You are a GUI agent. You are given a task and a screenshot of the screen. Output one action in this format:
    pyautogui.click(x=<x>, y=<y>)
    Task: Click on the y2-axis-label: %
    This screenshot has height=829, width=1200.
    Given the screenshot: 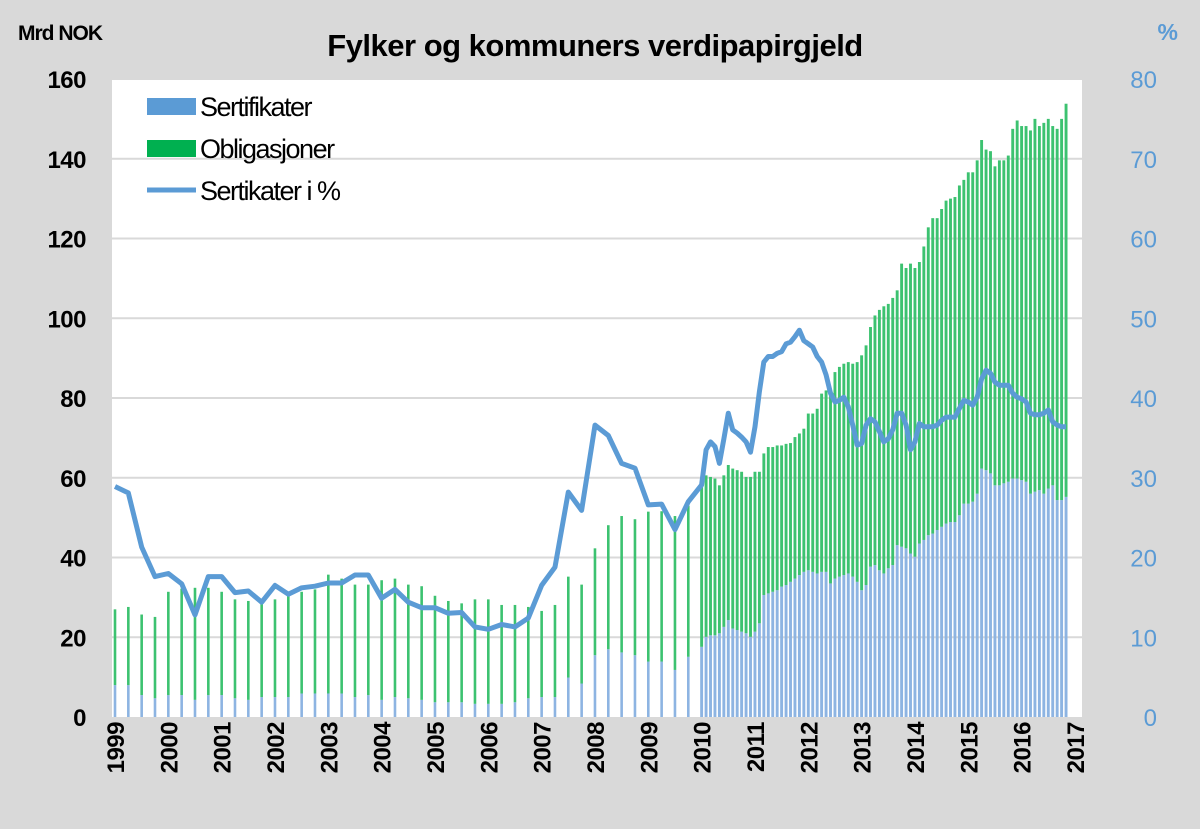 What is the action you would take?
    pyautogui.click(x=1168, y=32)
    